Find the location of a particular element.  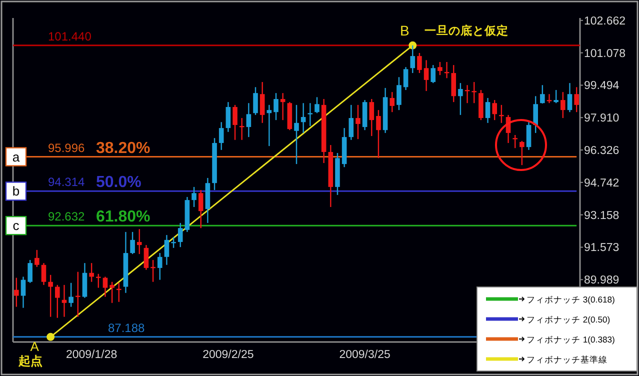

legend-label: フィボナッチ 2(0.50) is located at coordinates (568, 319).